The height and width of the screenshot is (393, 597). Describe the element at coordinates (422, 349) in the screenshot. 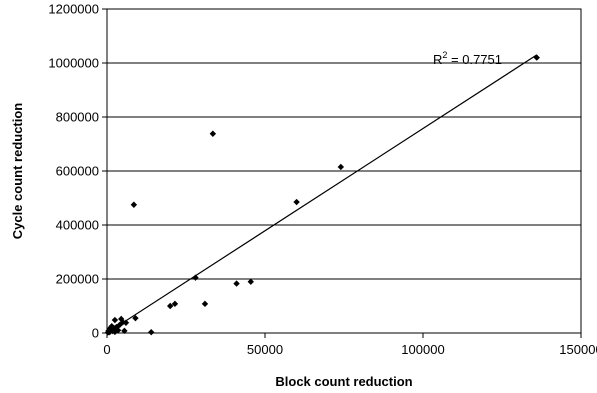

I see `x-tick-label: 100000` at that location.